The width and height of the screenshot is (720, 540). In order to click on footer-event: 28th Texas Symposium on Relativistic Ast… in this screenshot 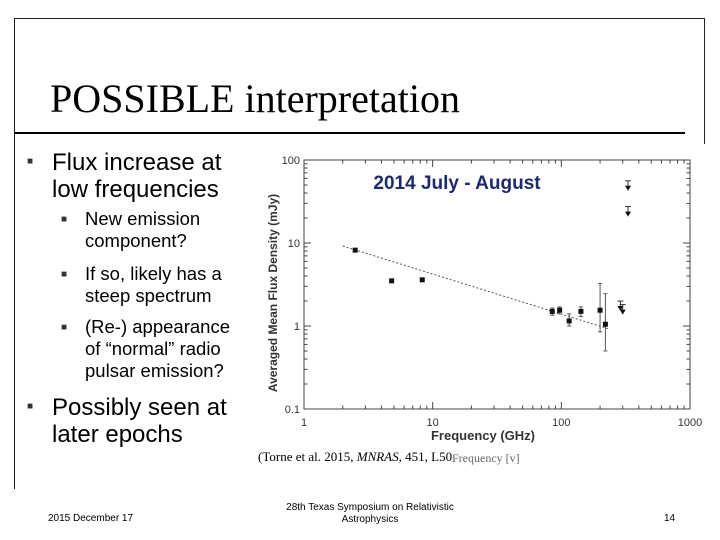, I will do `click(370, 514)`.